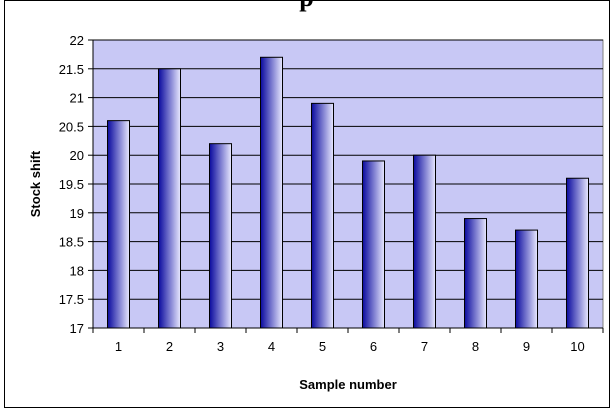 The height and width of the screenshot is (411, 613). I want to click on x-tick-label: 7, so click(424, 346).